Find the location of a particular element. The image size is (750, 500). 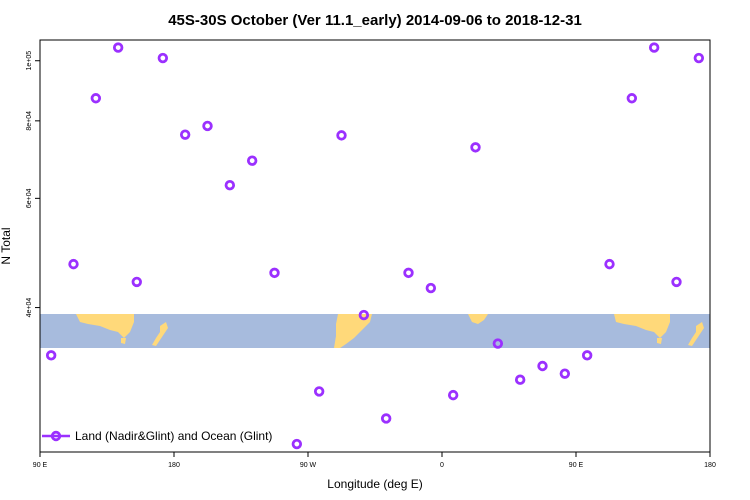

x-axis-label: Longitude (deg E) is located at coordinates (374, 484).